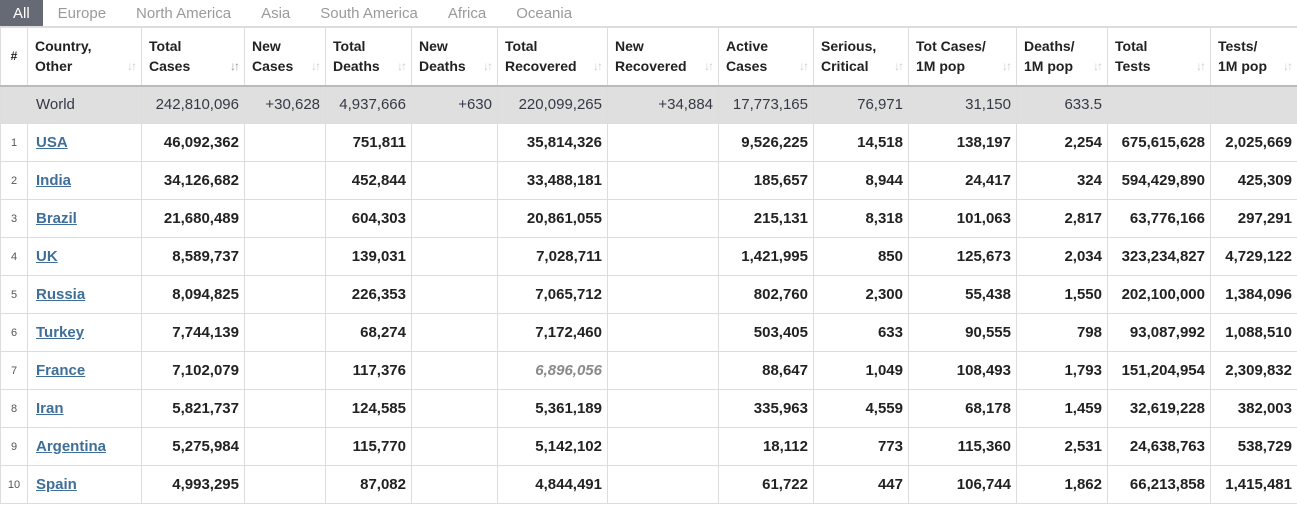  Describe the element at coordinates (193, 56) in the screenshot. I see `header-total-cases: Total Cases ↓↑` at that location.